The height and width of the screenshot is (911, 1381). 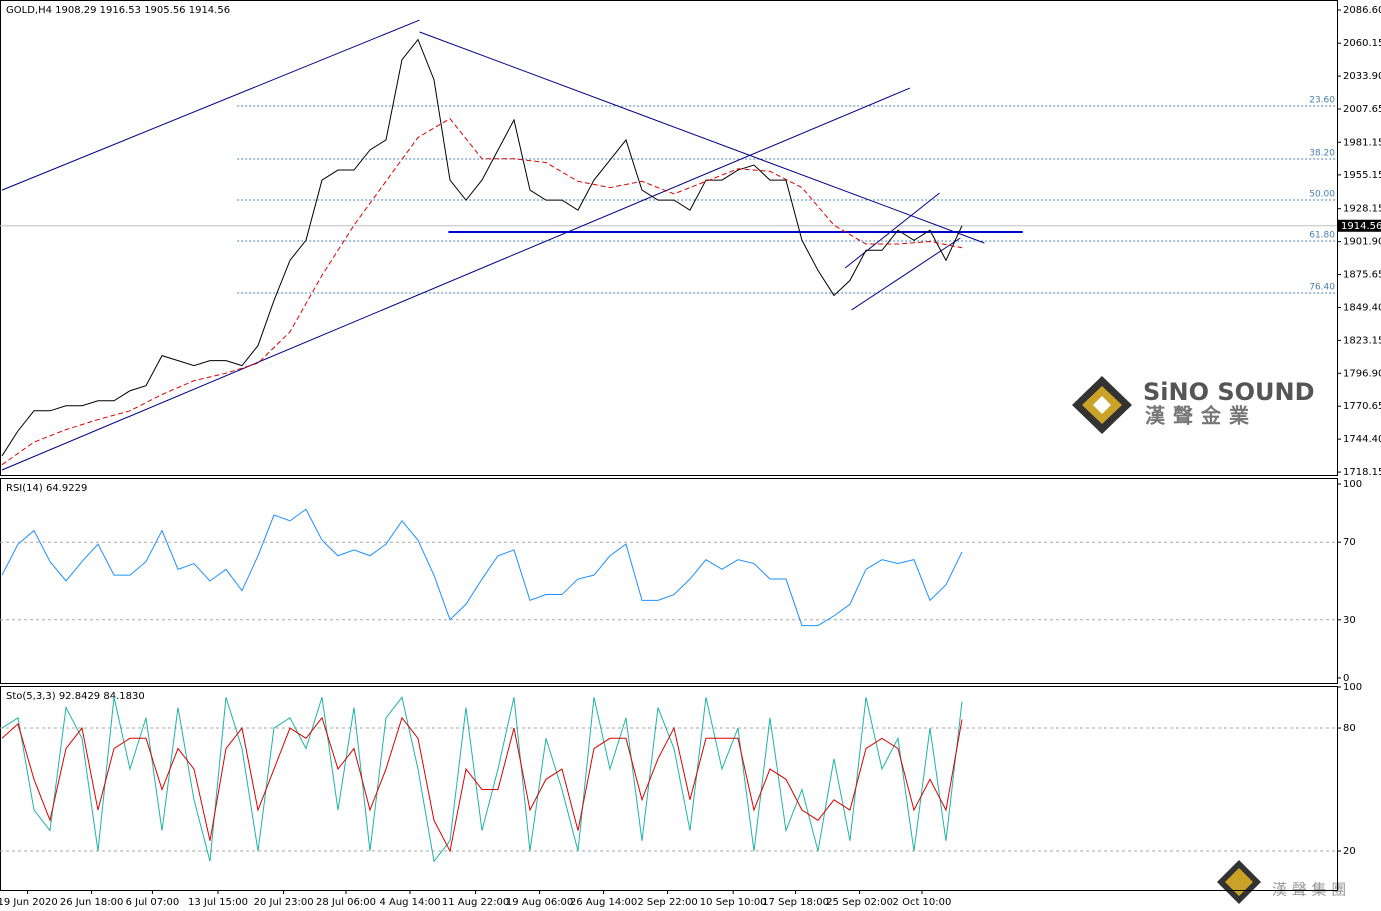 What do you see at coordinates (1322, 288) in the screenshot?
I see `fib-label: 76.40` at bounding box center [1322, 288].